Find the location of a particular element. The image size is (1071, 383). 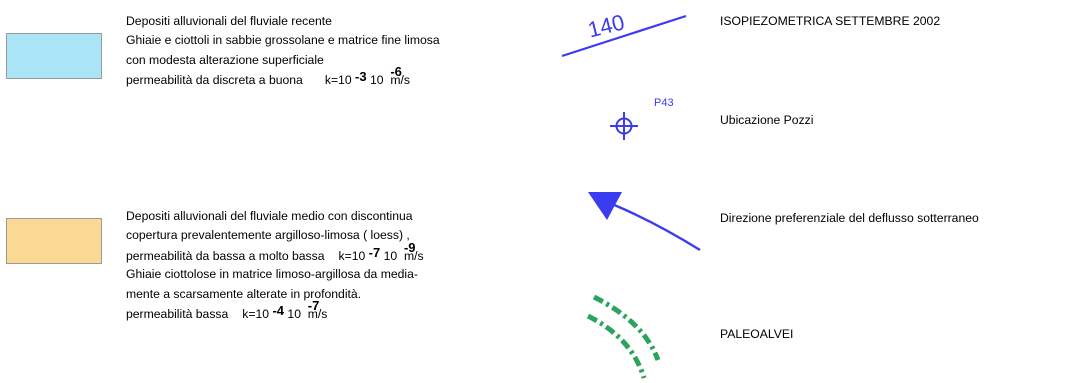

paleo-riverbed-icon is located at coordinates (623, 336).